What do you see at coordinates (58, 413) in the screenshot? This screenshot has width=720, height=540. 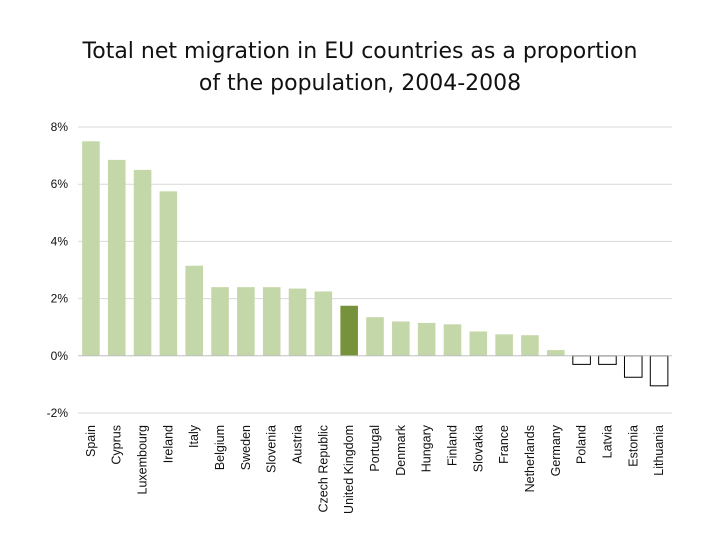 I see `y-tick-label: -2%` at bounding box center [58, 413].